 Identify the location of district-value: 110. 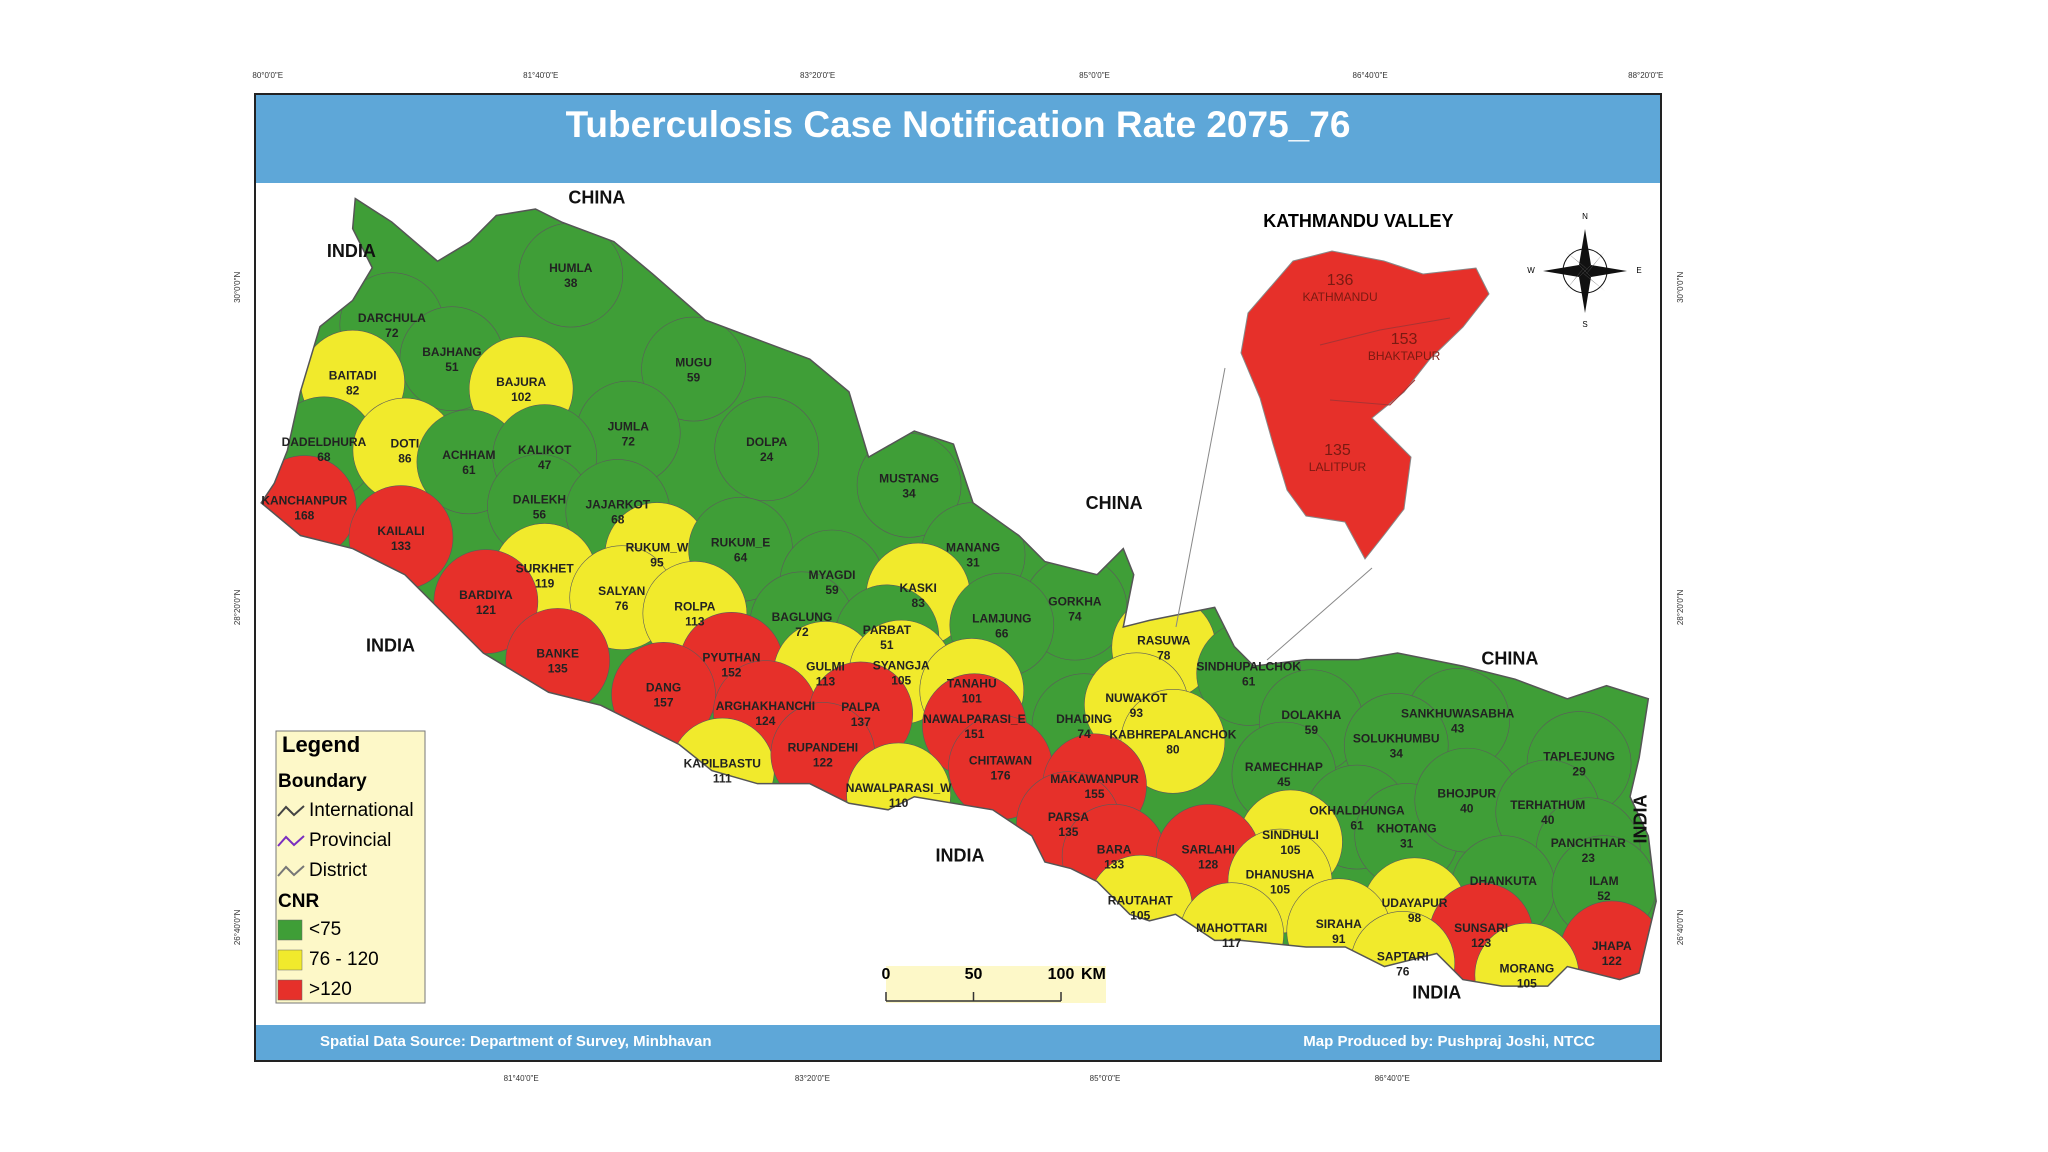
(899, 803).